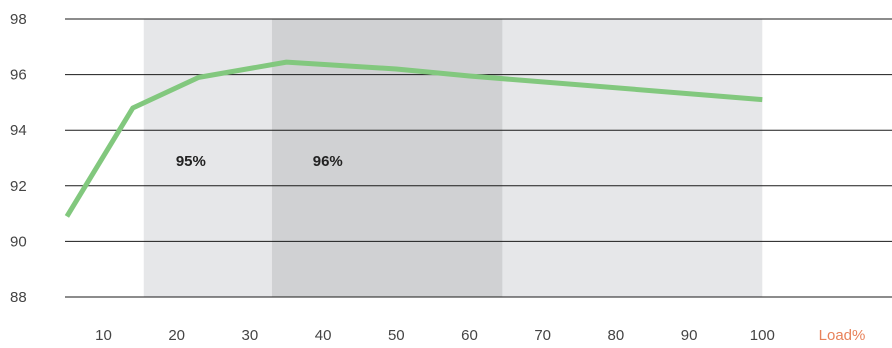 This screenshot has height=348, width=892. I want to click on band-label: 95%, so click(191, 161).